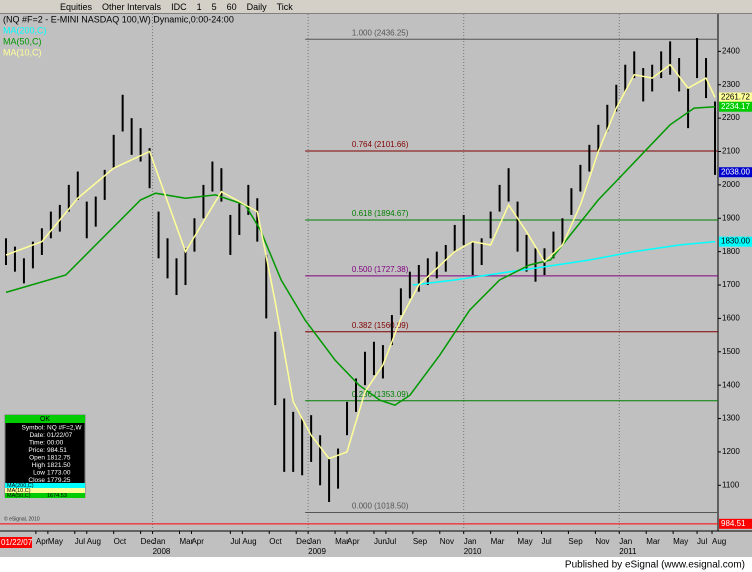 This screenshot has width=752, height=572. What do you see at coordinates (148, 541) in the screenshot?
I see `x-tick-label: Dec` at bounding box center [148, 541].